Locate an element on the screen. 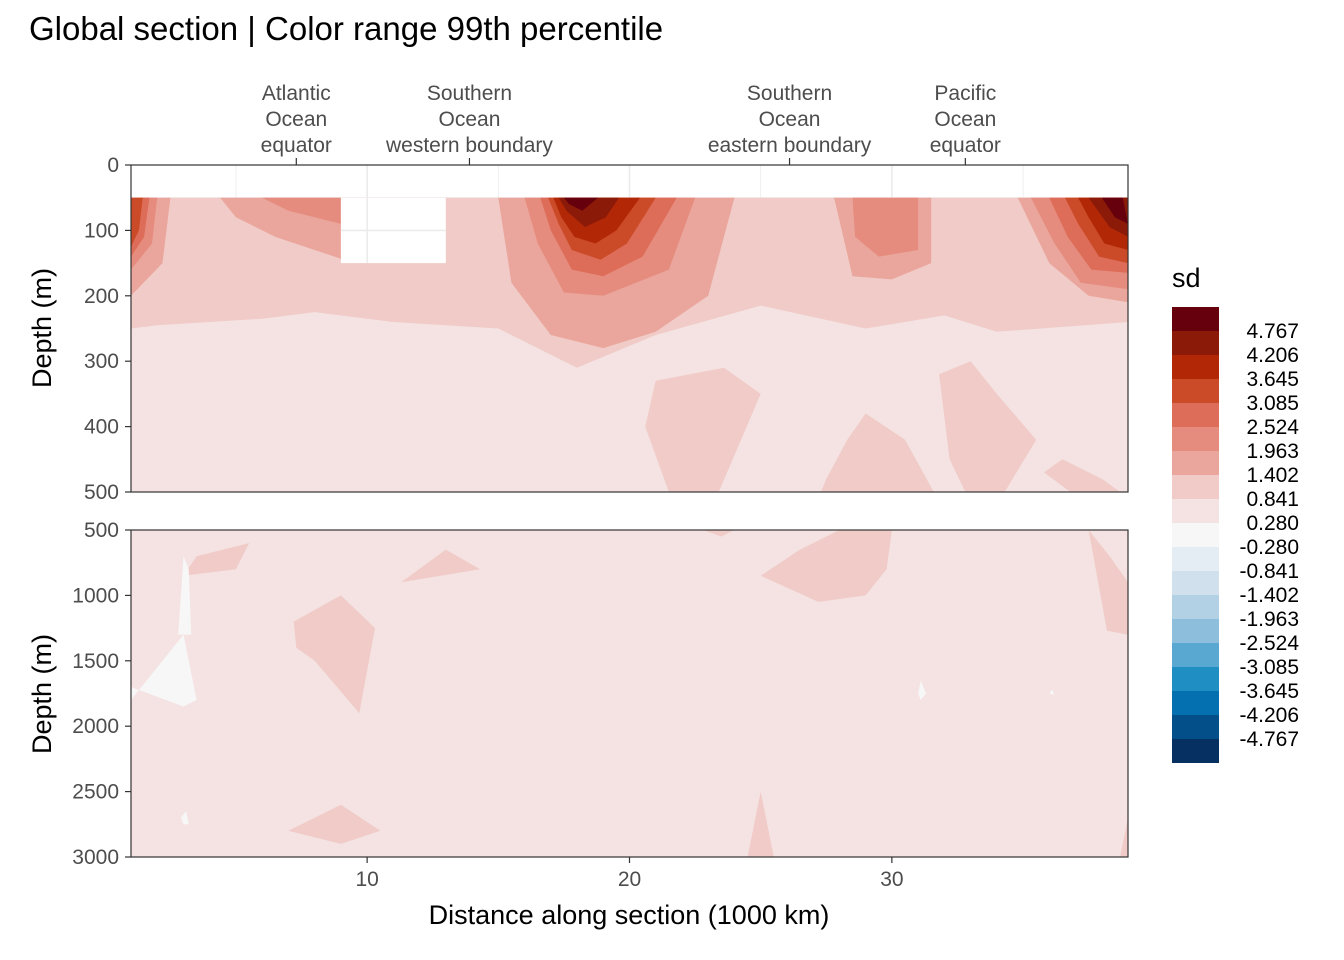  legend-label: -2.524 is located at coordinates (1269, 643).